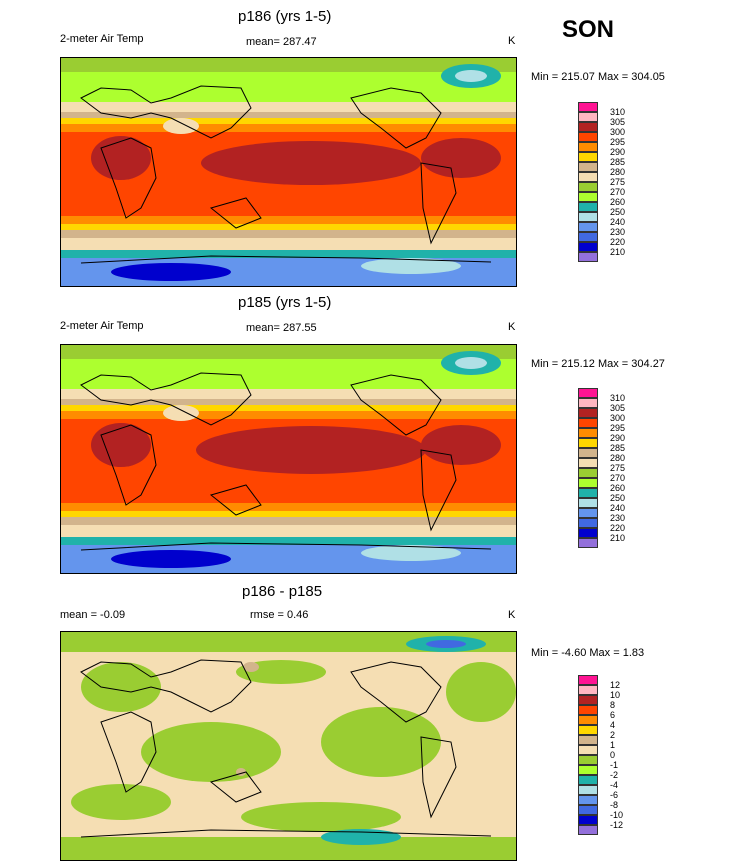 Image resolution: width=732 pixels, height=865 pixels. I want to click on panel1-variable-label: 2-meter Air Temp, so click(102, 39).